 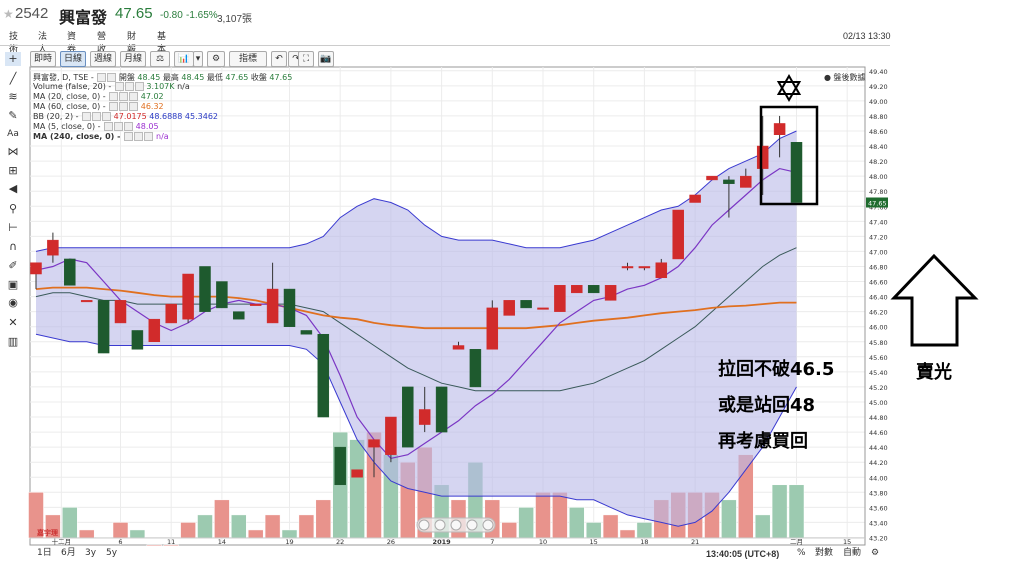 What do you see at coordinates (201, 116) in the screenshot?
I see `legend-bb-v3: 45.3462` at bounding box center [201, 116].